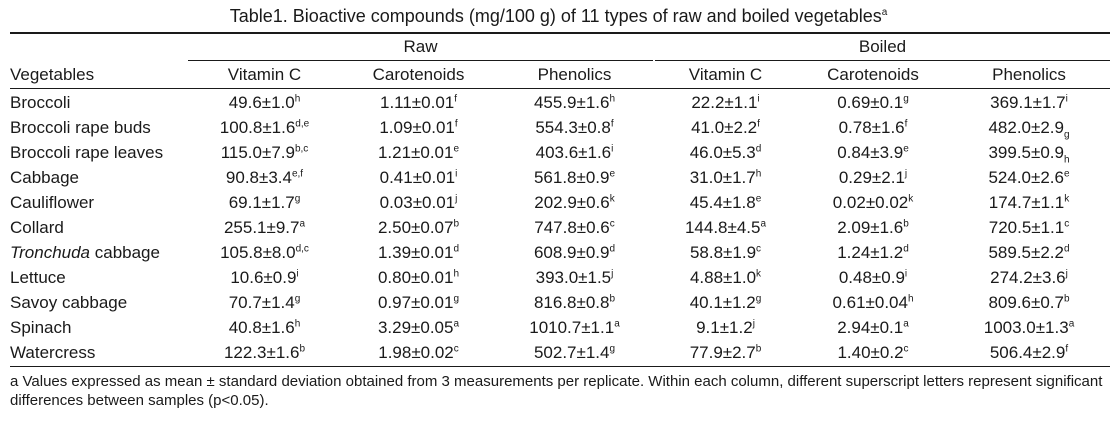 This screenshot has width=1117, height=421. I want to click on value-cell: 49.6±1.0h, so click(264, 101).